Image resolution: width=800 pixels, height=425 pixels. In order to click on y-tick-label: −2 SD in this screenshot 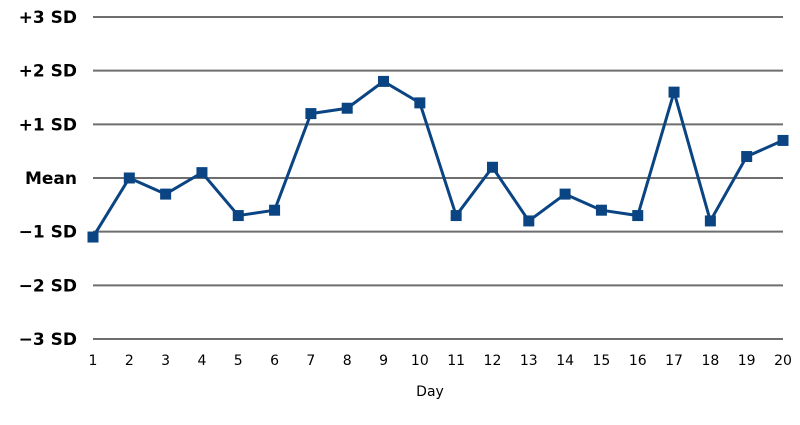, I will do `click(48, 286)`.